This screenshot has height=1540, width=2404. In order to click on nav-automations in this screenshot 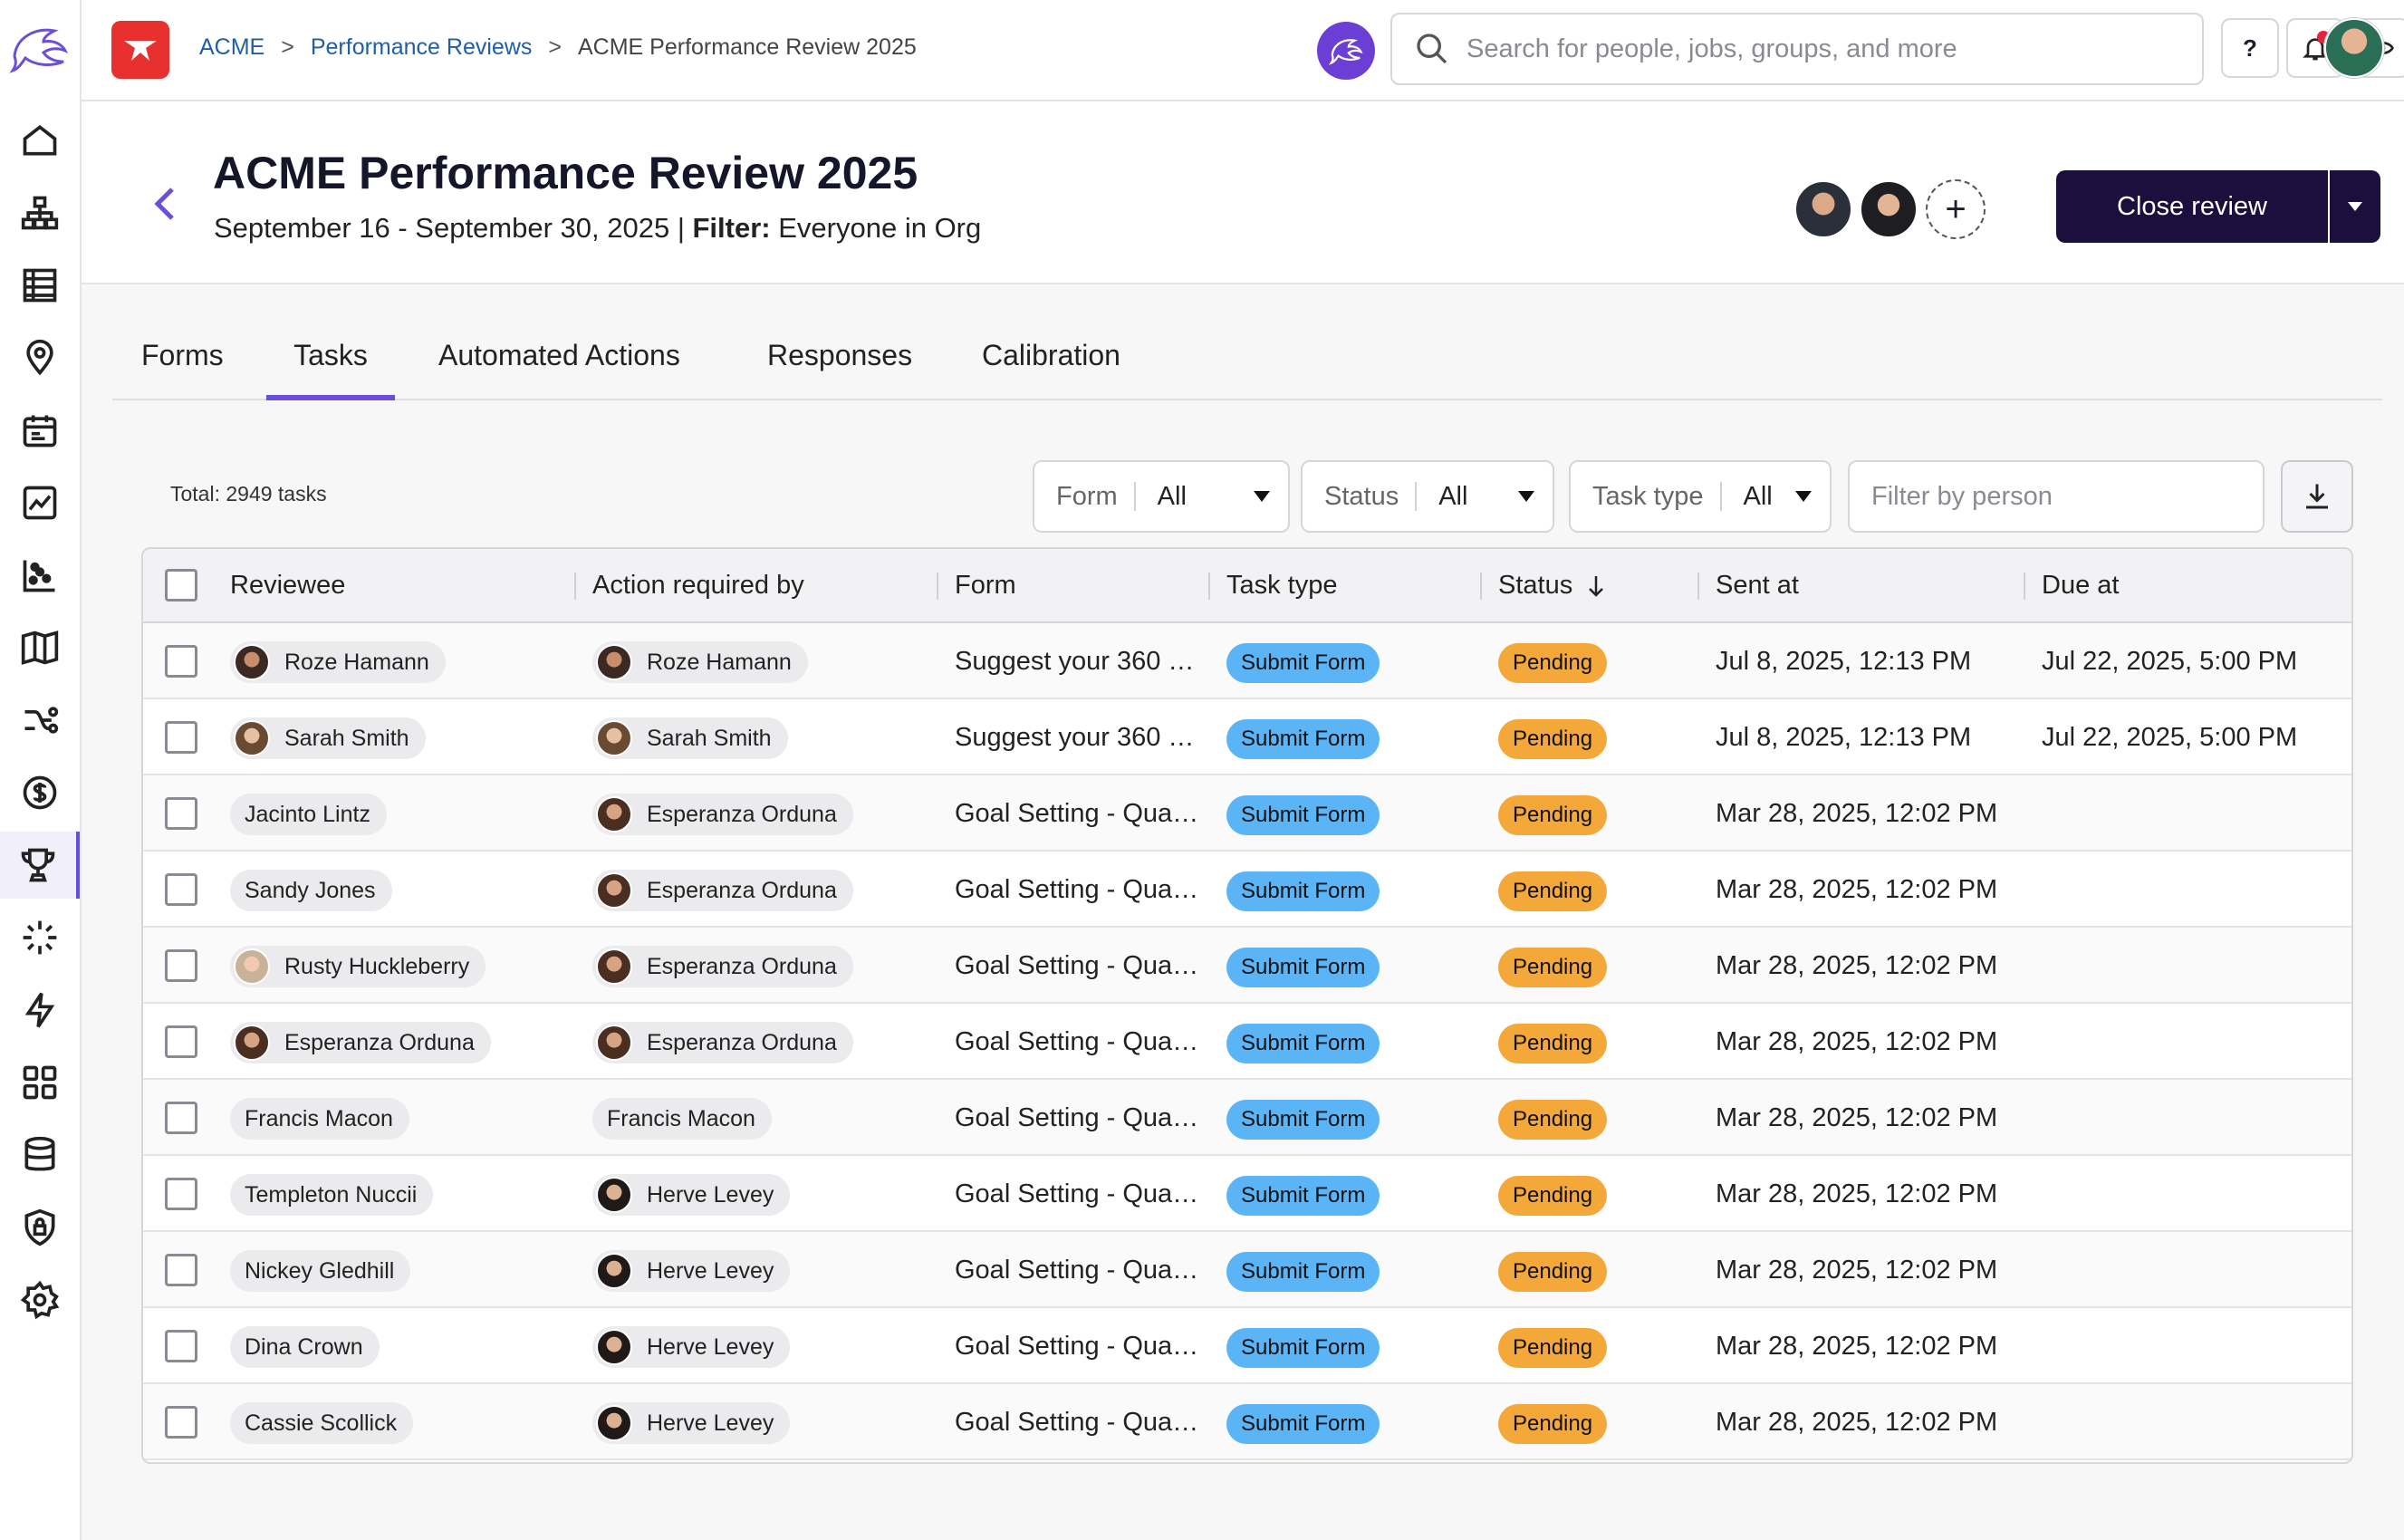, I will do `click(40, 1010)`.